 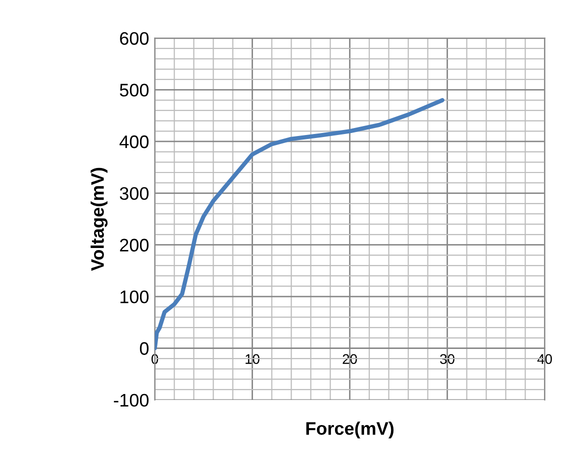 I want to click on y-tick-label: 600, so click(x=134, y=38).